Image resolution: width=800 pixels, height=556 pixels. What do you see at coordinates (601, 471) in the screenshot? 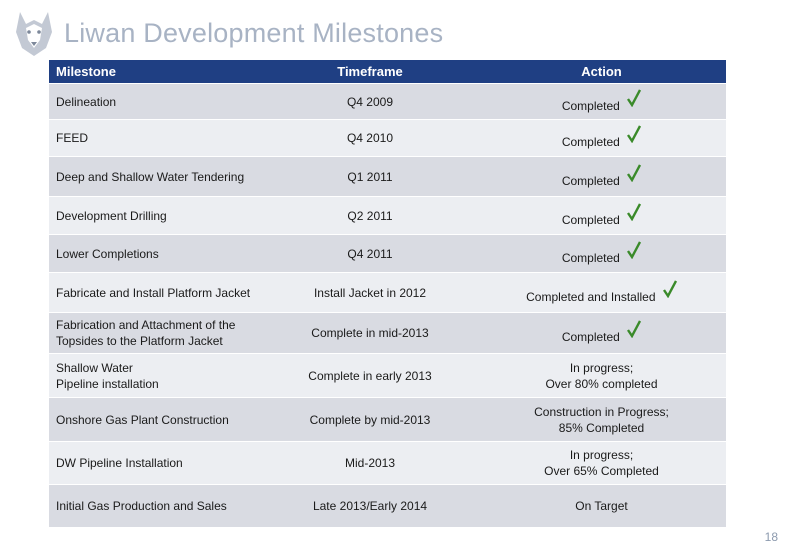
I see `action-line: Over 65% Completed` at bounding box center [601, 471].